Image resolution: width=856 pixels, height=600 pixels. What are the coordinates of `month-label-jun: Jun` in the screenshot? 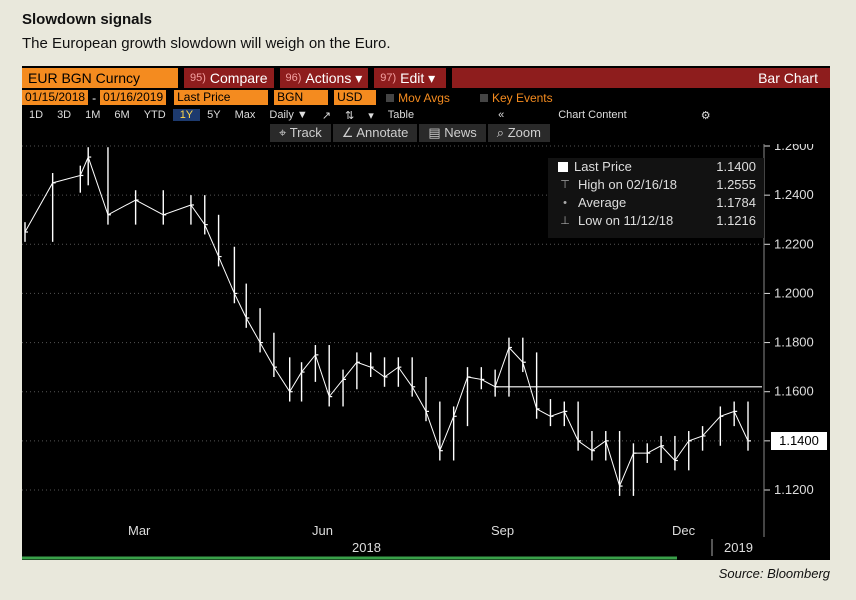 It's located at (322, 530).